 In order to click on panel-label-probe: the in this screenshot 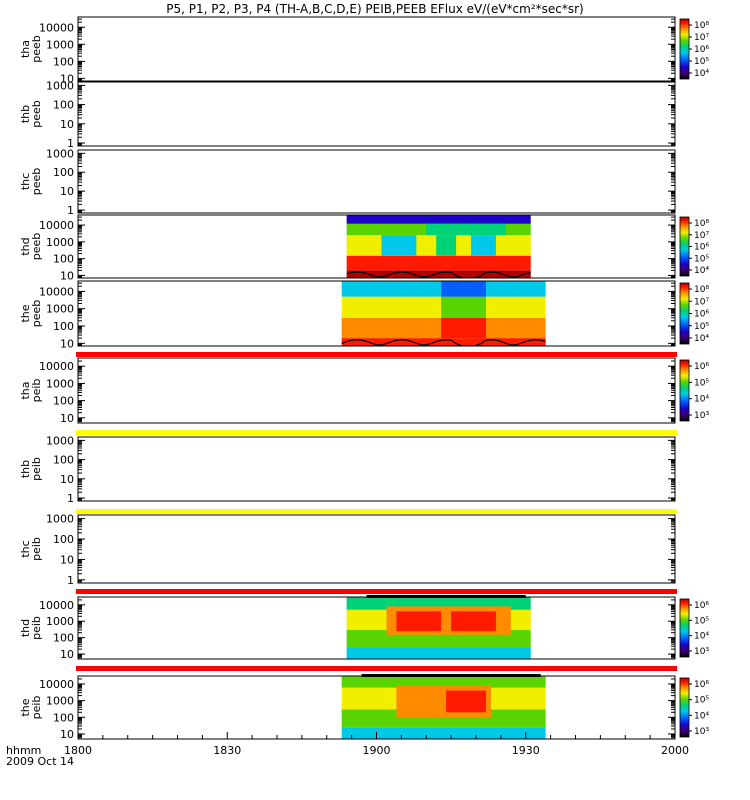, I will do `click(25, 313)`.